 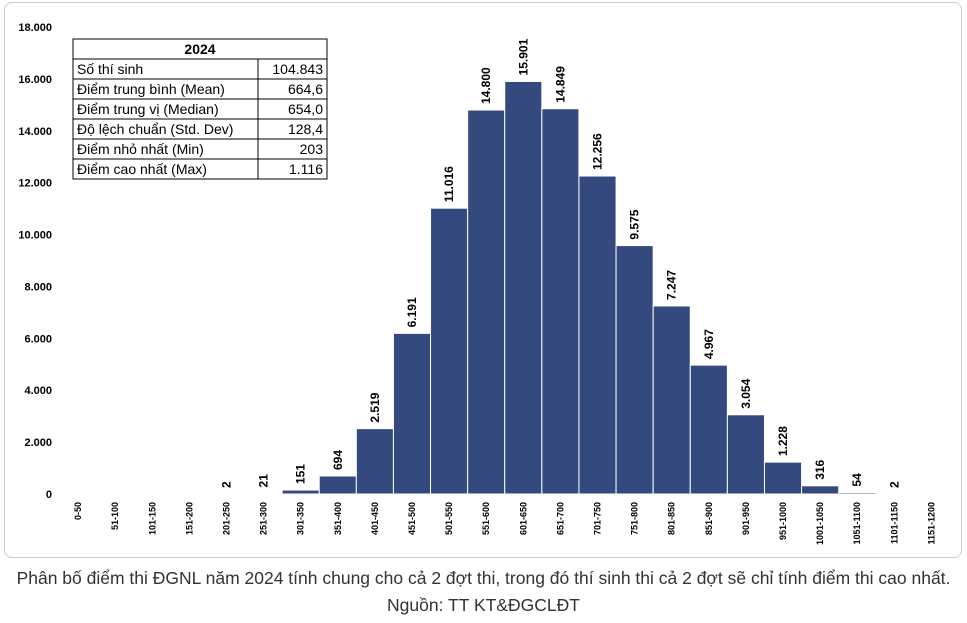 I want to click on x-tick-label: 201-250, so click(x=226, y=518).